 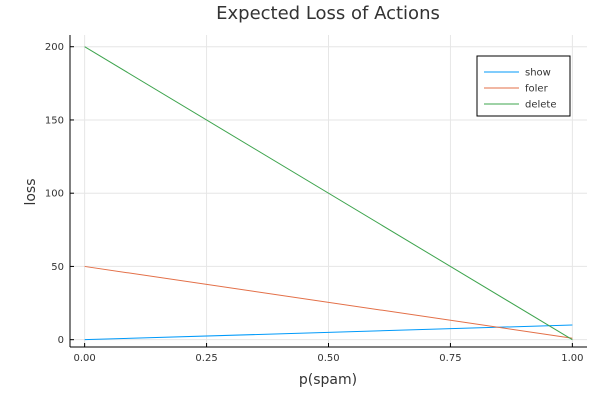 I want to click on x-tick-label: 0.25, so click(x=206, y=358).